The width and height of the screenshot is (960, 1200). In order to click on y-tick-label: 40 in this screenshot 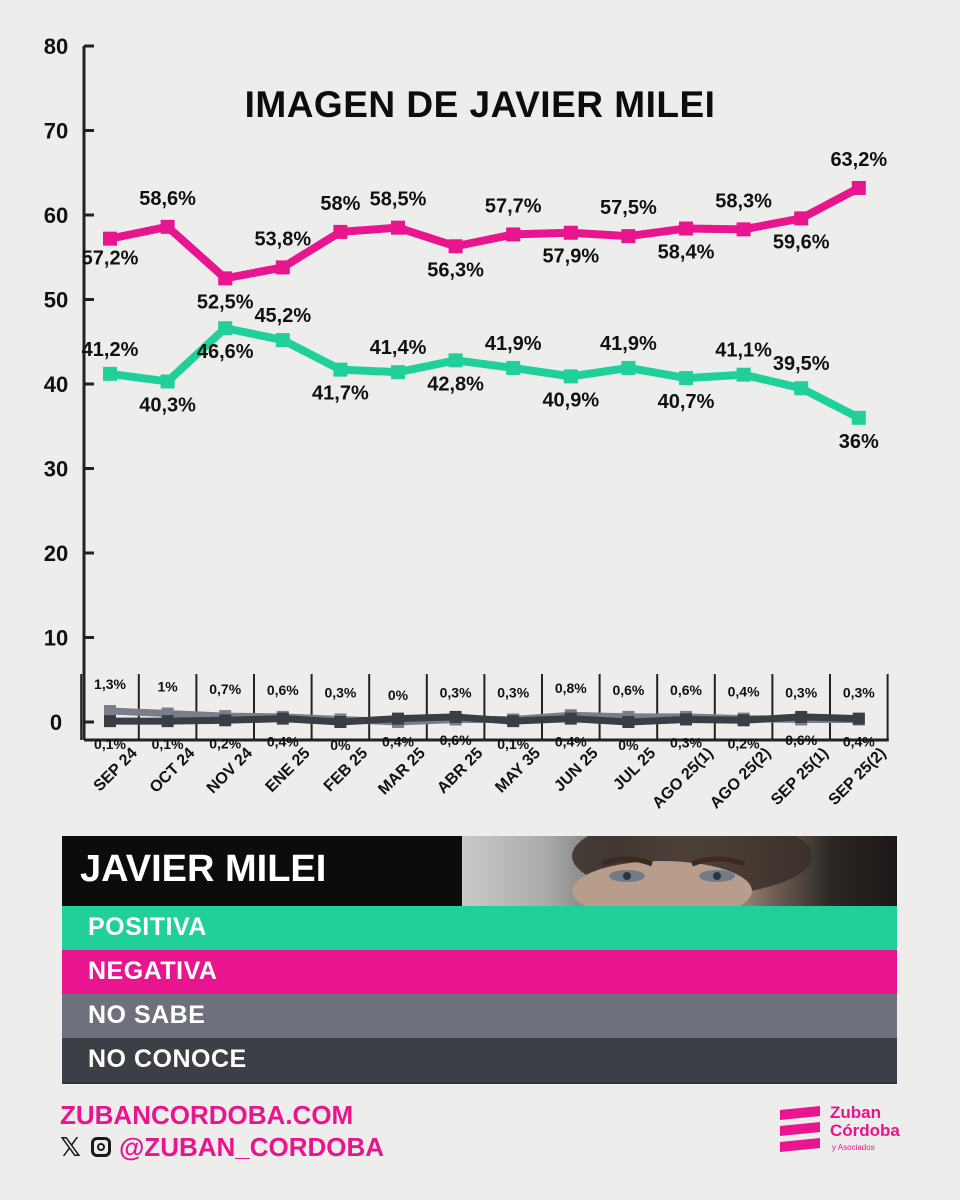, I will do `click(56, 384)`.